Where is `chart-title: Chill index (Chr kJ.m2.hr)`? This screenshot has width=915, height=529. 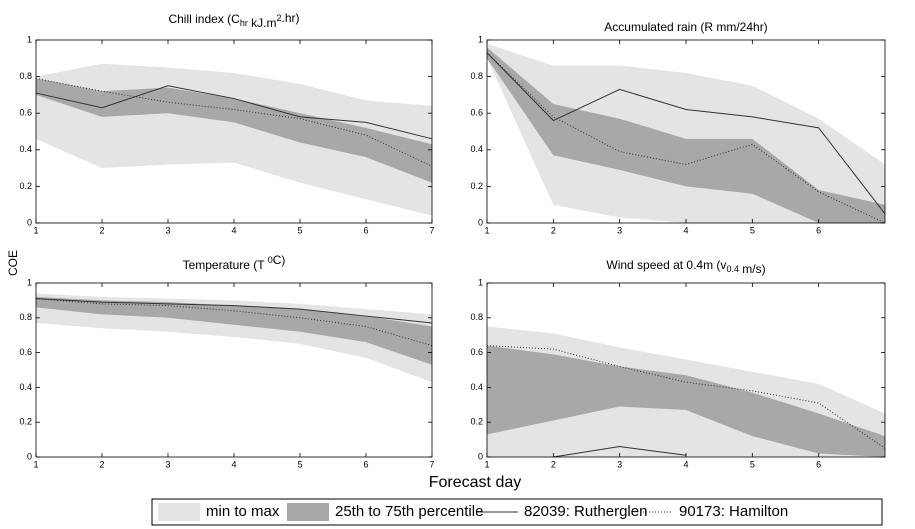
chart-title: Chill index (Chr kJ.m2.hr) is located at coordinates (233, 20).